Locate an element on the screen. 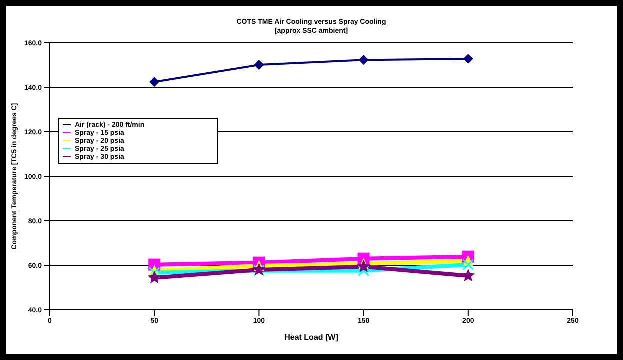 This screenshot has height=360, width=623. x-axis-title: Heat Load [W] is located at coordinates (311, 337).